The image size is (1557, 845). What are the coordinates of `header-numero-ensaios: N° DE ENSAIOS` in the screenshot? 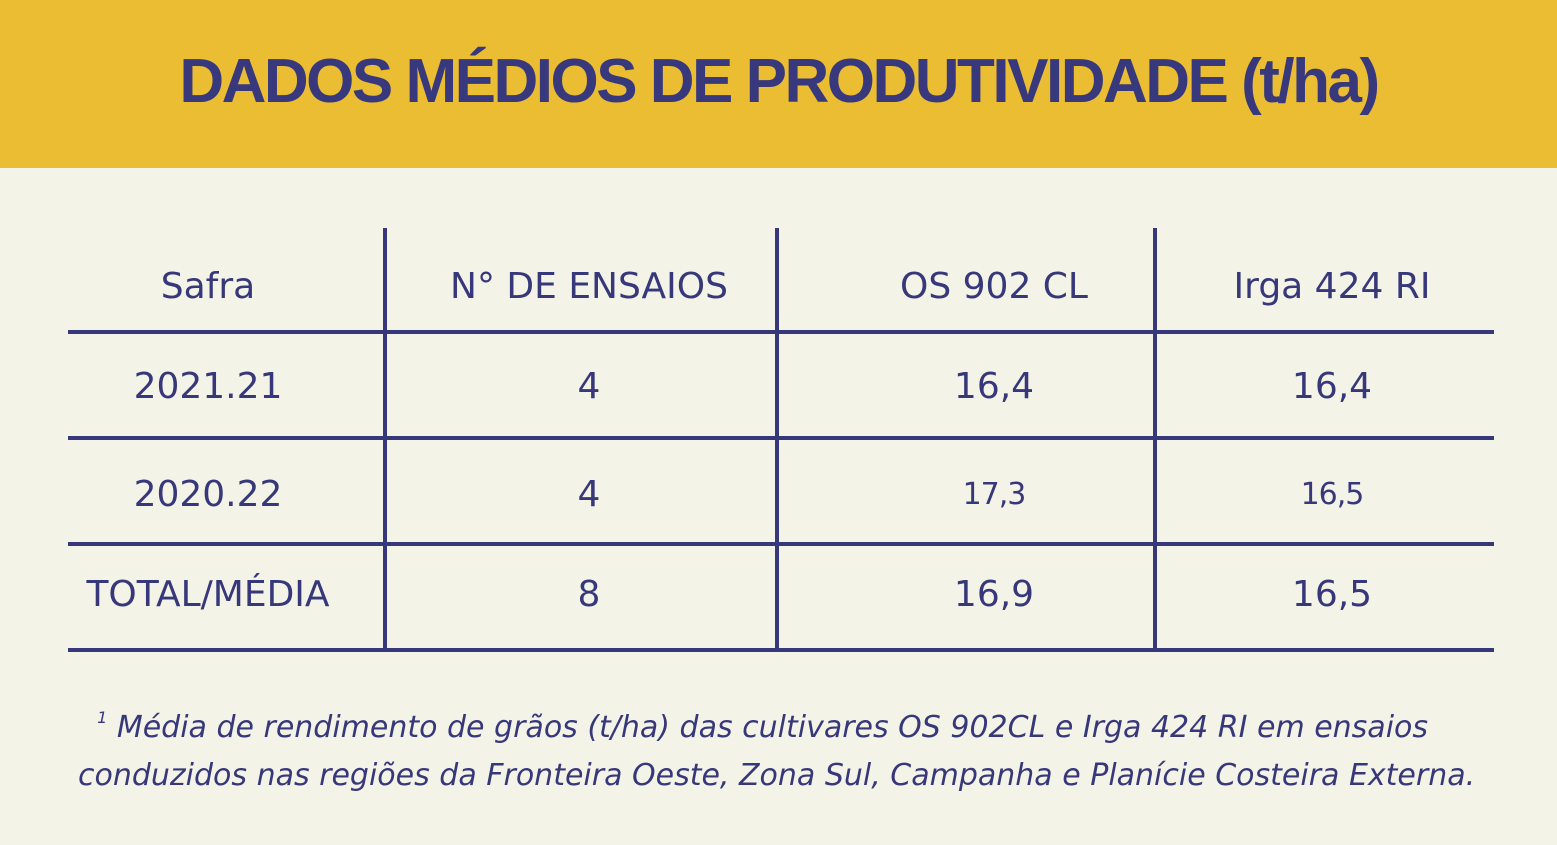 It's located at (589, 286).